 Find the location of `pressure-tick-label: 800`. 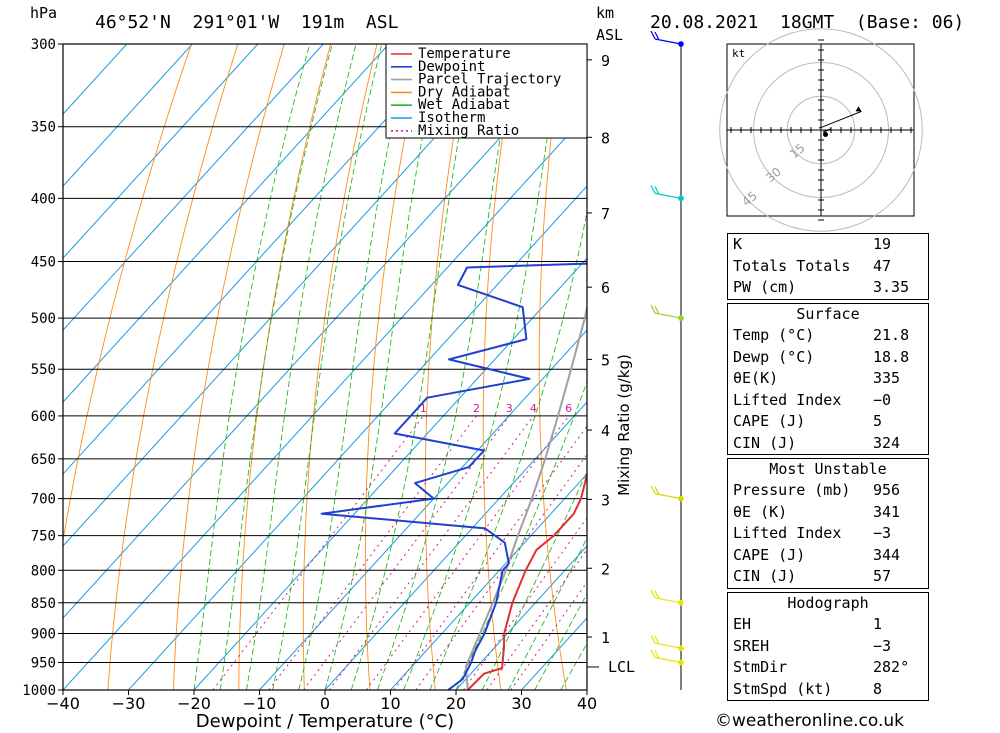

pressure-tick-label: 800 is located at coordinates (43, 571).